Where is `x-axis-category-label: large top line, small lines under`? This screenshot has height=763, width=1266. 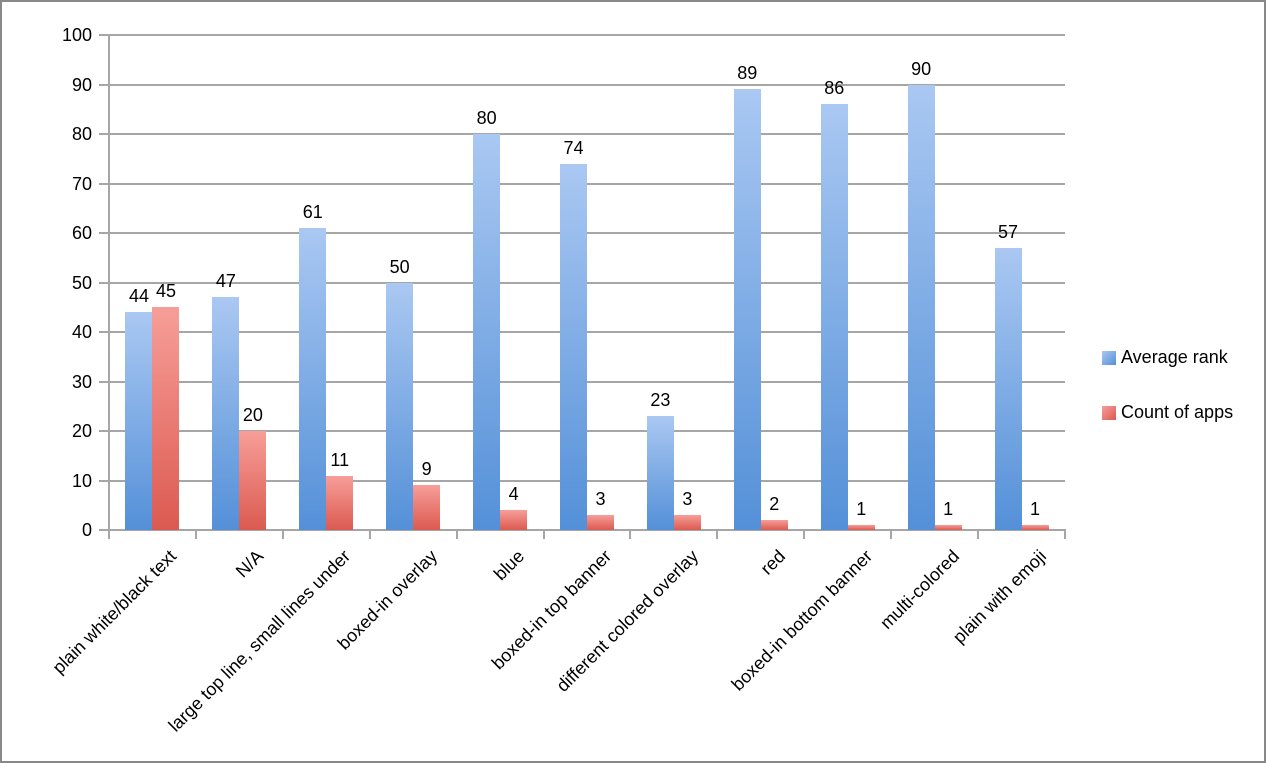
x-axis-category-label: large top line, small lines under is located at coordinates (259, 641).